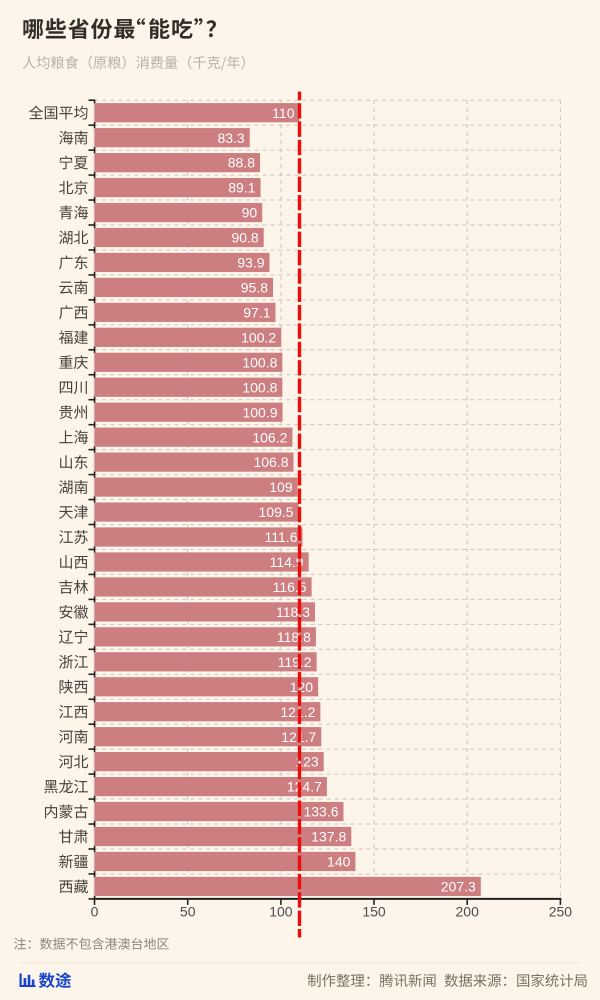  Describe the element at coordinates (250, 263) in the screenshot. I see `svg-text: 93.9` at that location.